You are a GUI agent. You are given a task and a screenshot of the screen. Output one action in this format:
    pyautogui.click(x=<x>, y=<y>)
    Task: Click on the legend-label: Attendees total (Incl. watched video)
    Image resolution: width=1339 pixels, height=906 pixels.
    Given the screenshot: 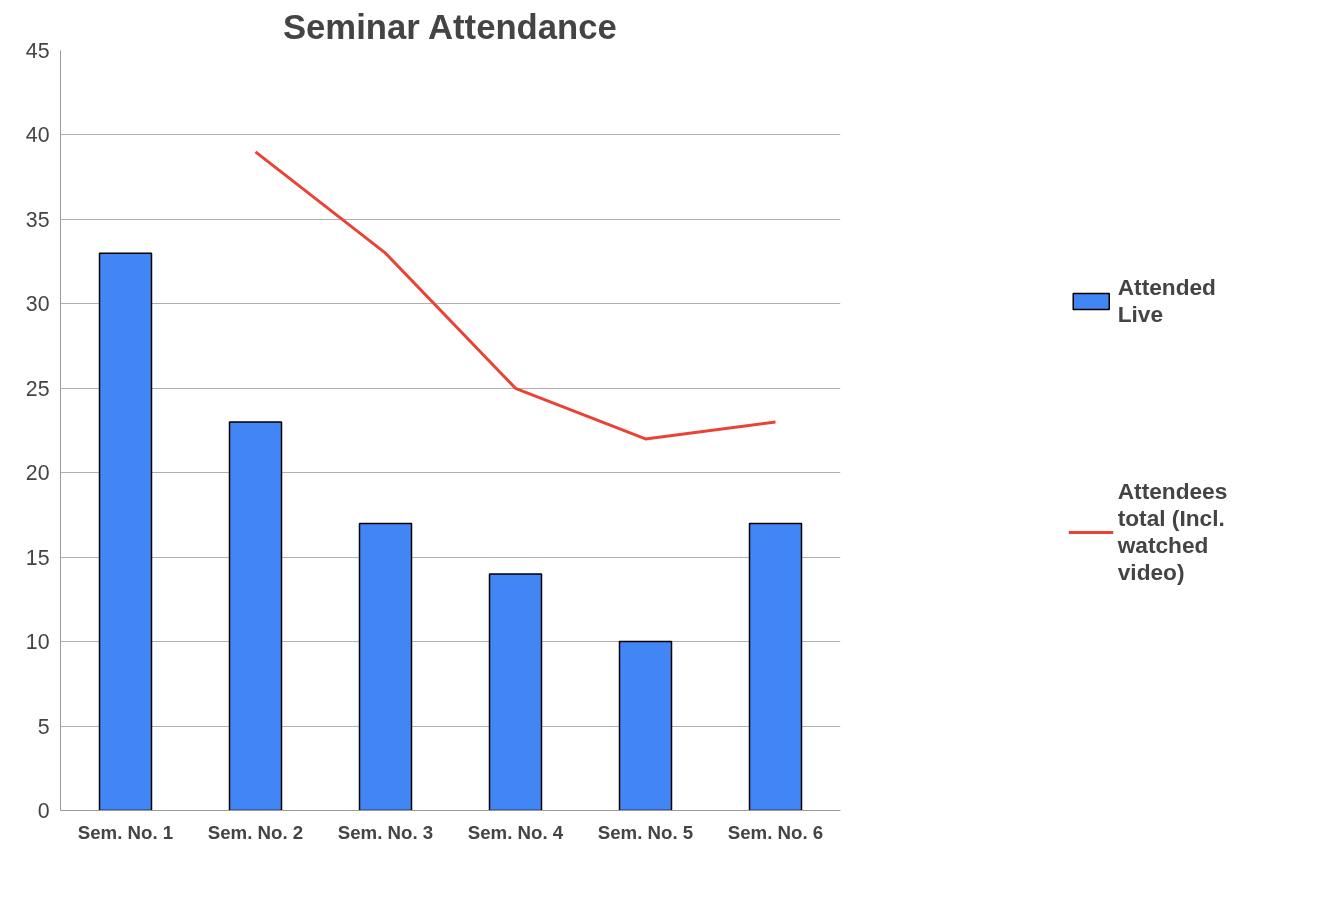 What is the action you would take?
    pyautogui.click(x=1172, y=532)
    